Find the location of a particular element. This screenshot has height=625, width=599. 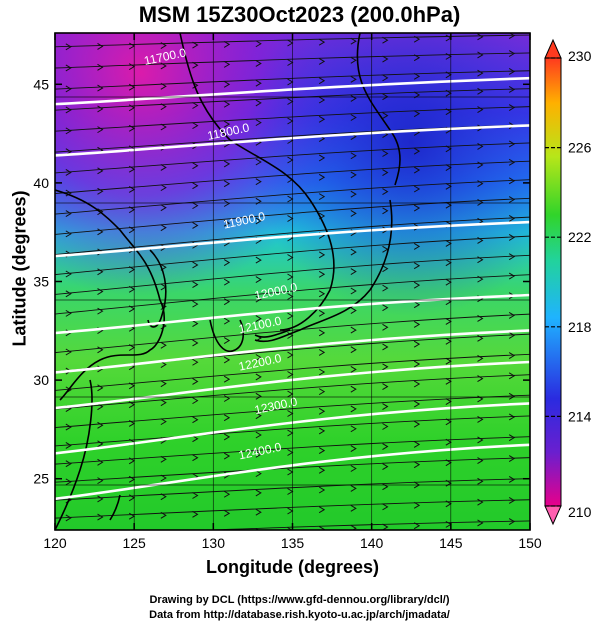

y-tick-label: 45 is located at coordinates (41, 84).